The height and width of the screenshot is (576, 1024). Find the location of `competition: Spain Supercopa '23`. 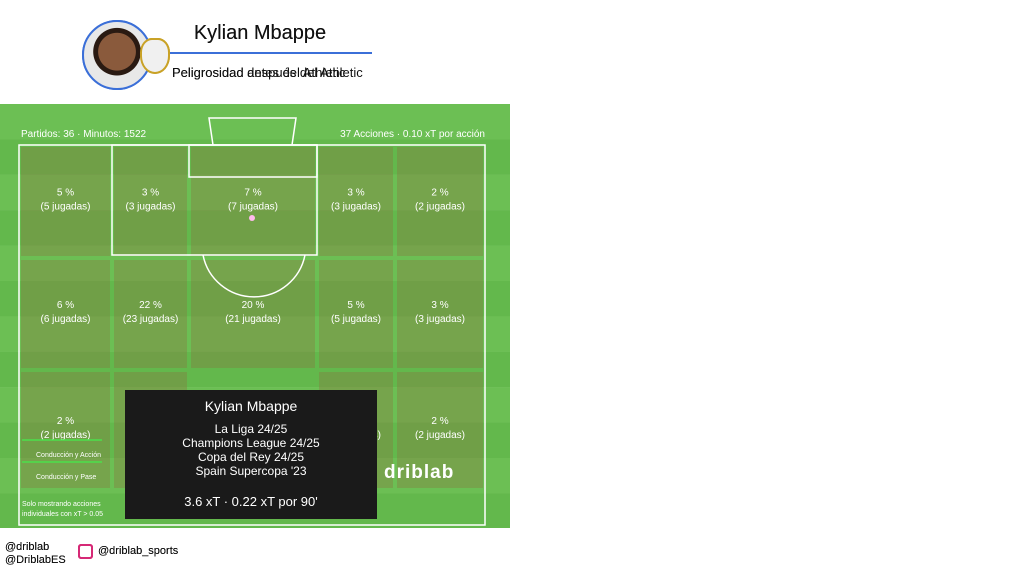

competition: Spain Supercopa '23 is located at coordinates (251, 471).